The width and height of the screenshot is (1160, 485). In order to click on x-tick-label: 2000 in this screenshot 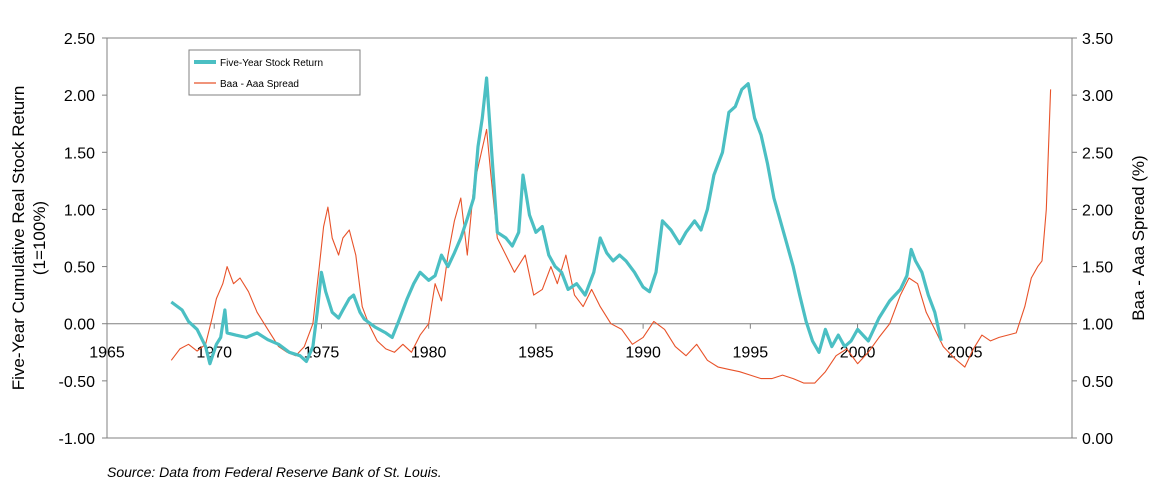, I will do `click(858, 353)`.